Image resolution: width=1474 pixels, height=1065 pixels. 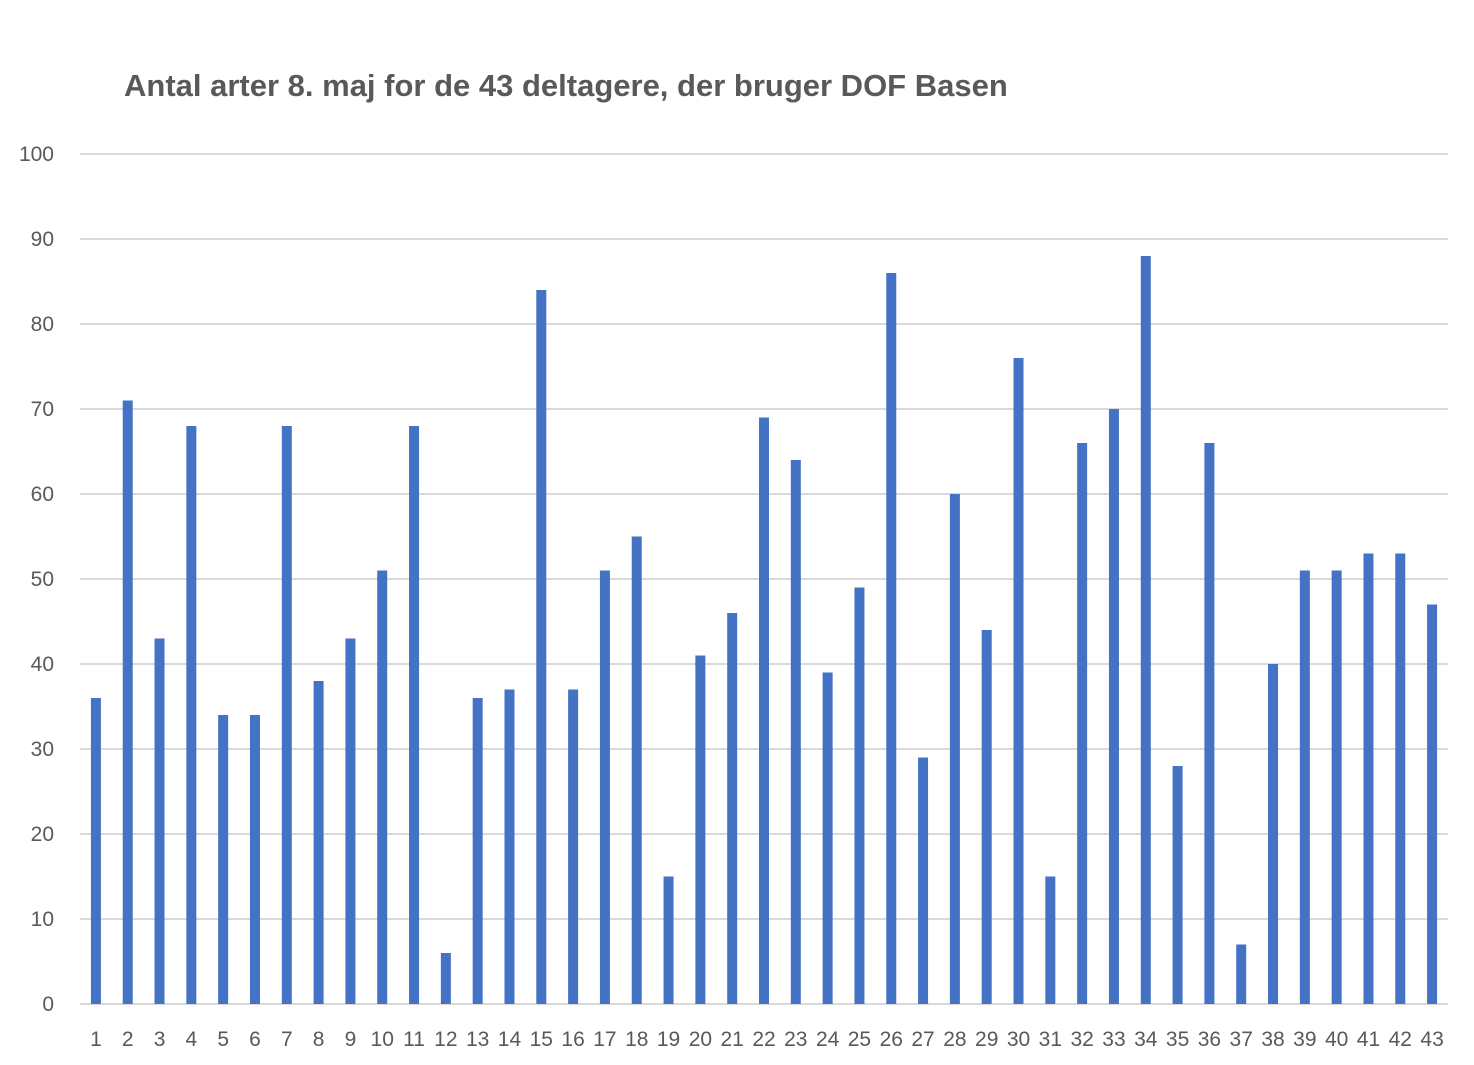 I want to click on x-tick-label: 11, so click(x=414, y=1039).